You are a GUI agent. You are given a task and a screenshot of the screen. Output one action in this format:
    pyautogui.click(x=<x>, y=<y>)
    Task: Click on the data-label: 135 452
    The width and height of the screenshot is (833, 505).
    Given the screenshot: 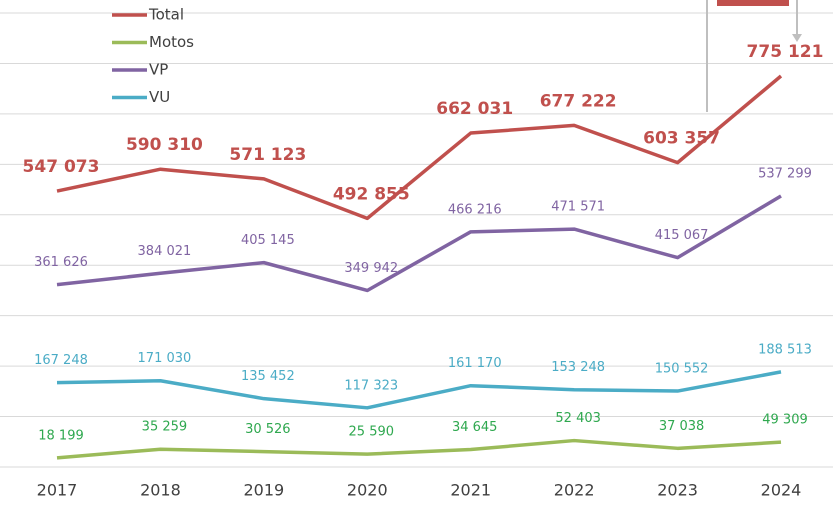 What is the action you would take?
    pyautogui.click(x=268, y=376)
    